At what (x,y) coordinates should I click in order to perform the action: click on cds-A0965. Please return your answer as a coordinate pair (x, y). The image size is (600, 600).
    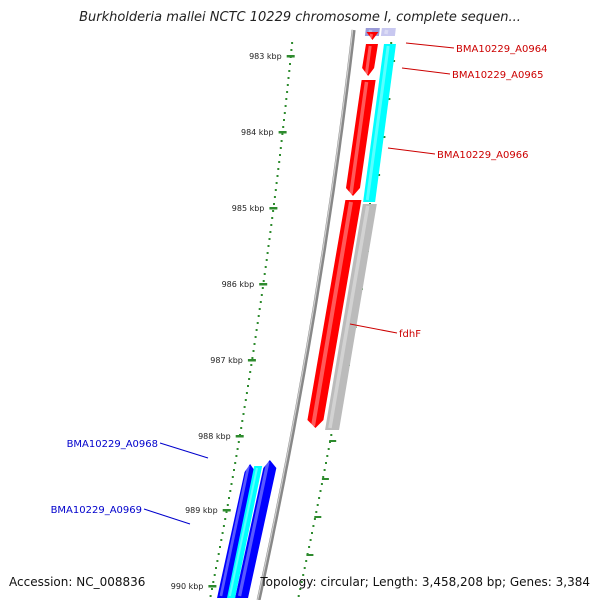
    Looking at the image, I should click on (370, 60).